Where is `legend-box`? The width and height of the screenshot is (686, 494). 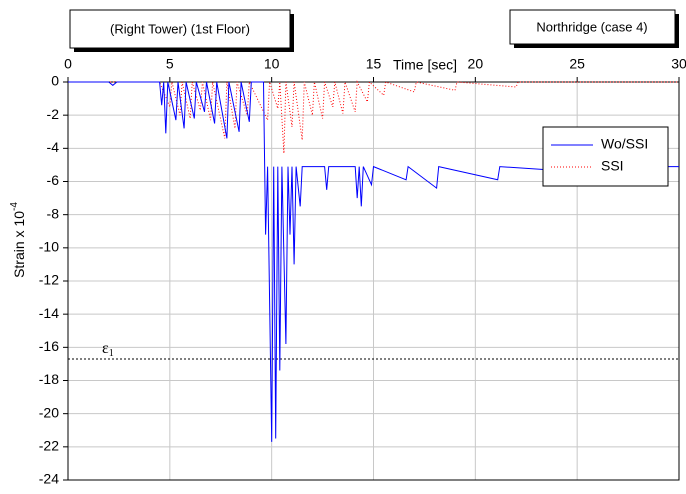
legend-box is located at coordinates (605, 156).